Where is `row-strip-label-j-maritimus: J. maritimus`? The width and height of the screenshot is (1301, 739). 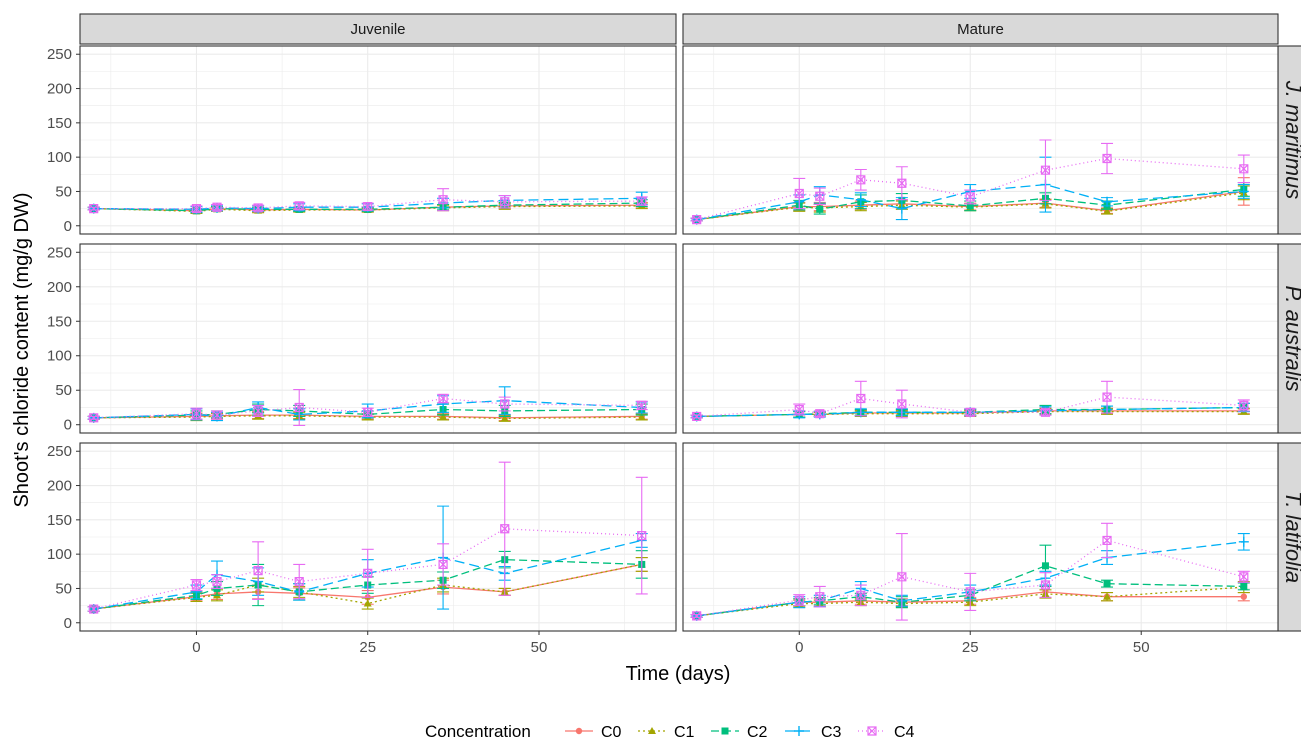
row-strip-label-j-maritimus: J. maritimus is located at coordinates (1291, 140).